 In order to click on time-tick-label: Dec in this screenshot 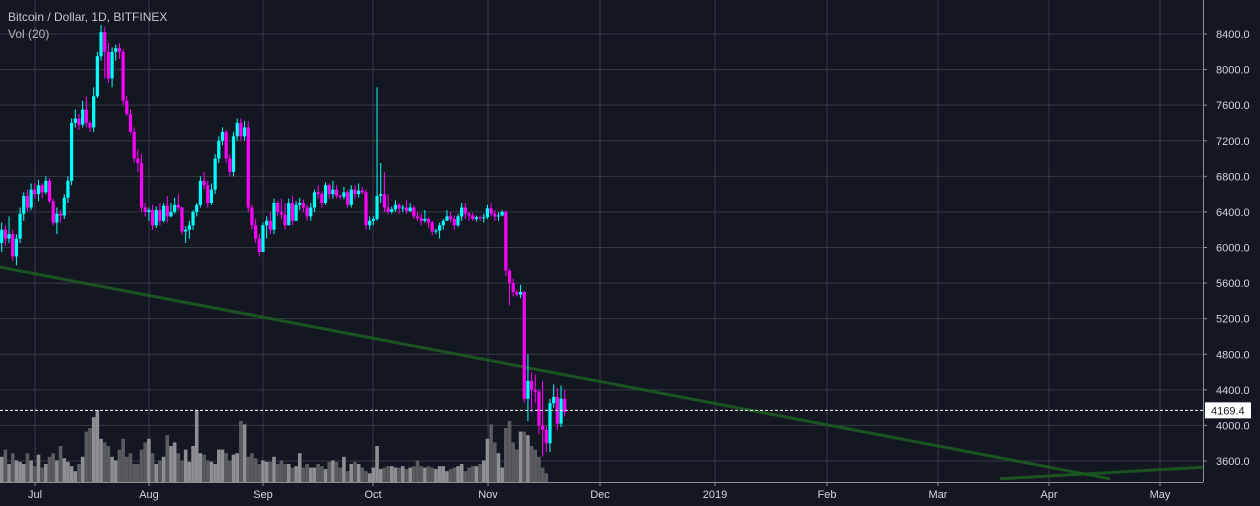, I will do `click(600, 495)`.